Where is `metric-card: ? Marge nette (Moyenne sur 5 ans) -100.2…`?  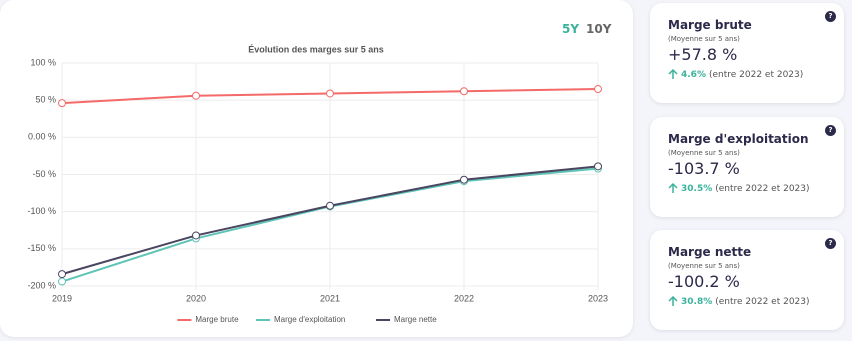
metric-card: ? Marge nette (Moyenne sur 5 ans) -100.2… is located at coordinates (747, 280).